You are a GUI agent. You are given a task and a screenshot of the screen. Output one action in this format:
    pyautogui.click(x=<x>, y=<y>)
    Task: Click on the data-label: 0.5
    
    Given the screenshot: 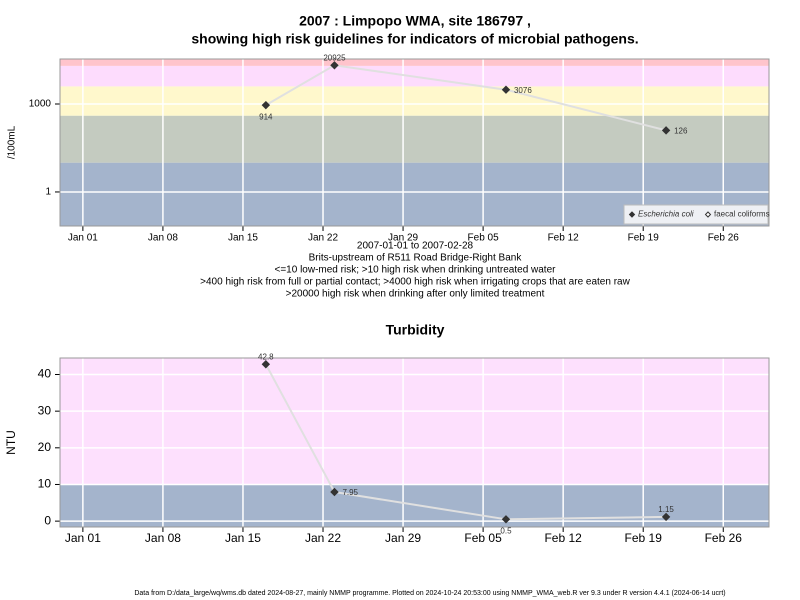 What is the action you would take?
    pyautogui.click(x=506, y=530)
    